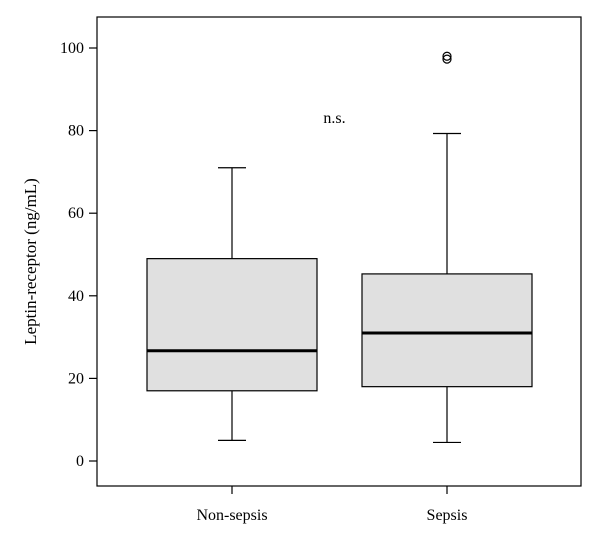 The height and width of the screenshot is (546, 600). What do you see at coordinates (76, 131) in the screenshot?
I see `y-tick-label: 80` at bounding box center [76, 131].